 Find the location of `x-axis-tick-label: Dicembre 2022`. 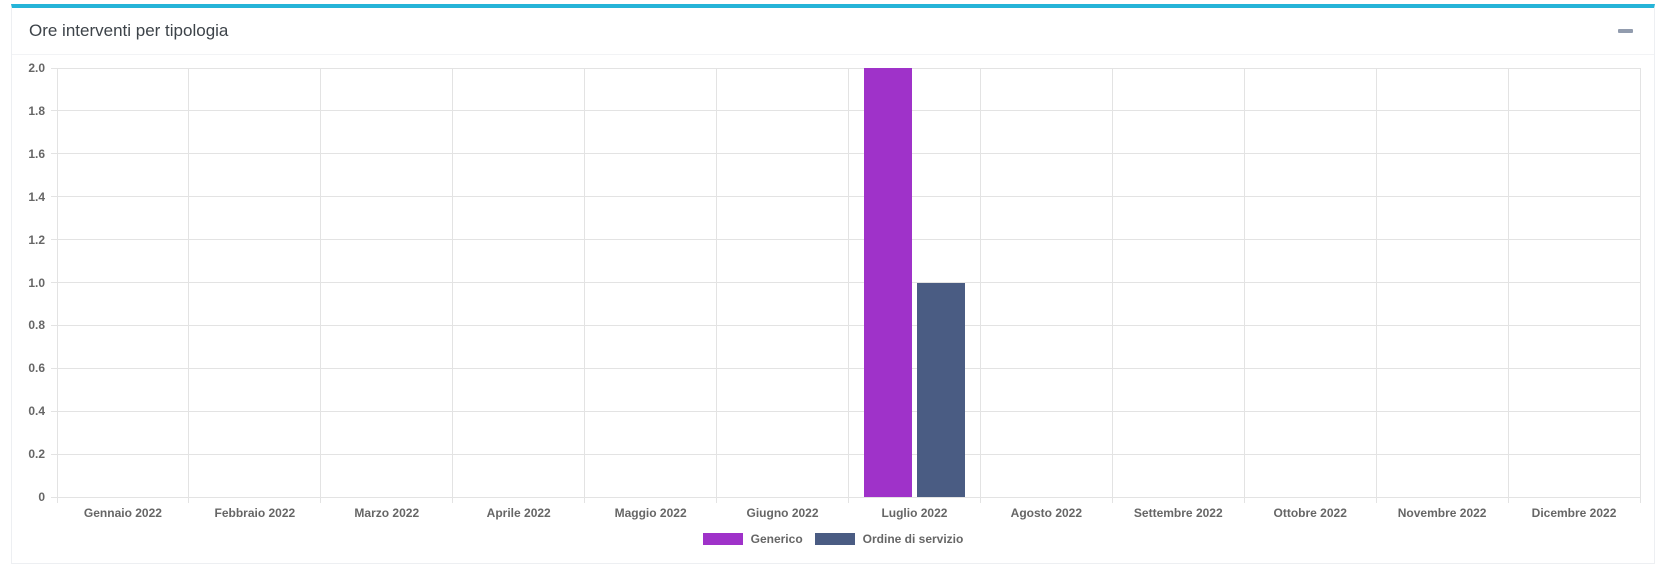

x-axis-tick-label: Dicembre 2022 is located at coordinates (1574, 513).